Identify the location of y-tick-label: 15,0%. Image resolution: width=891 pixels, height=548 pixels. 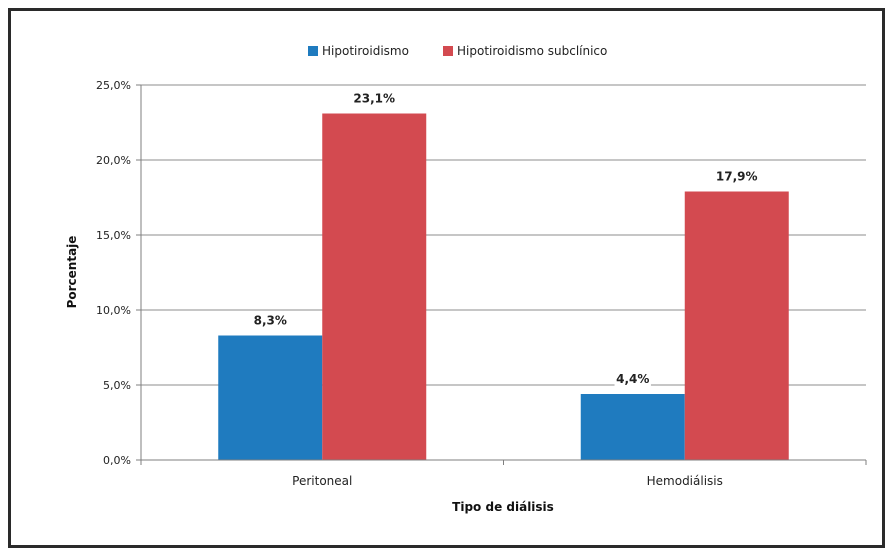
(113, 235).